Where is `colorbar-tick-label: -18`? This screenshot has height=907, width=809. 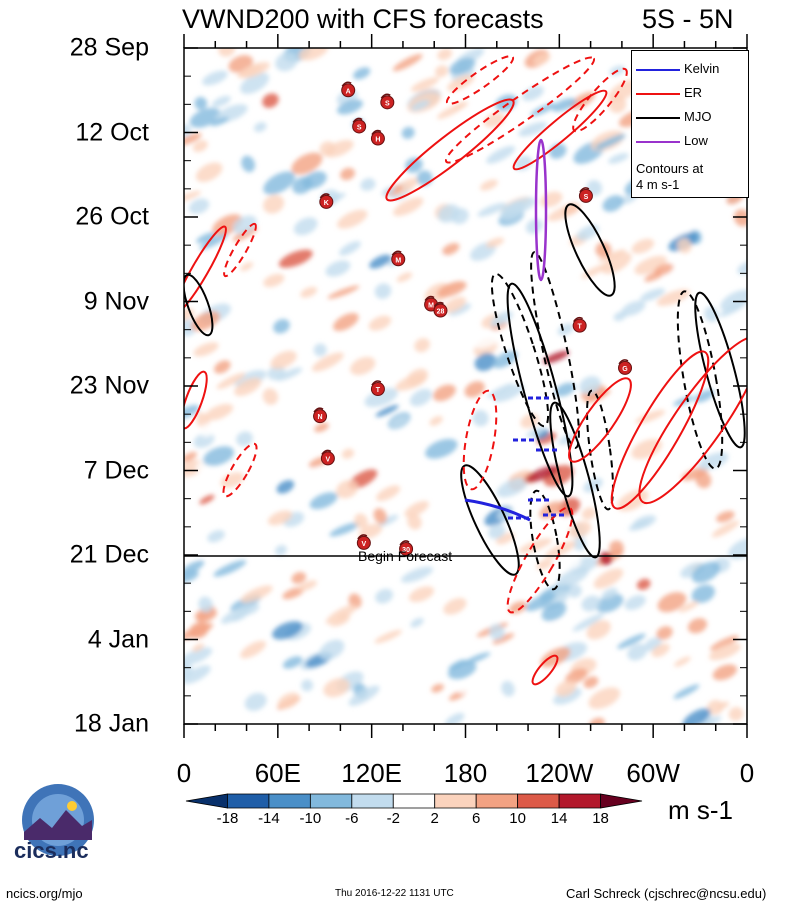
colorbar-tick-label: -18 is located at coordinates (227, 818).